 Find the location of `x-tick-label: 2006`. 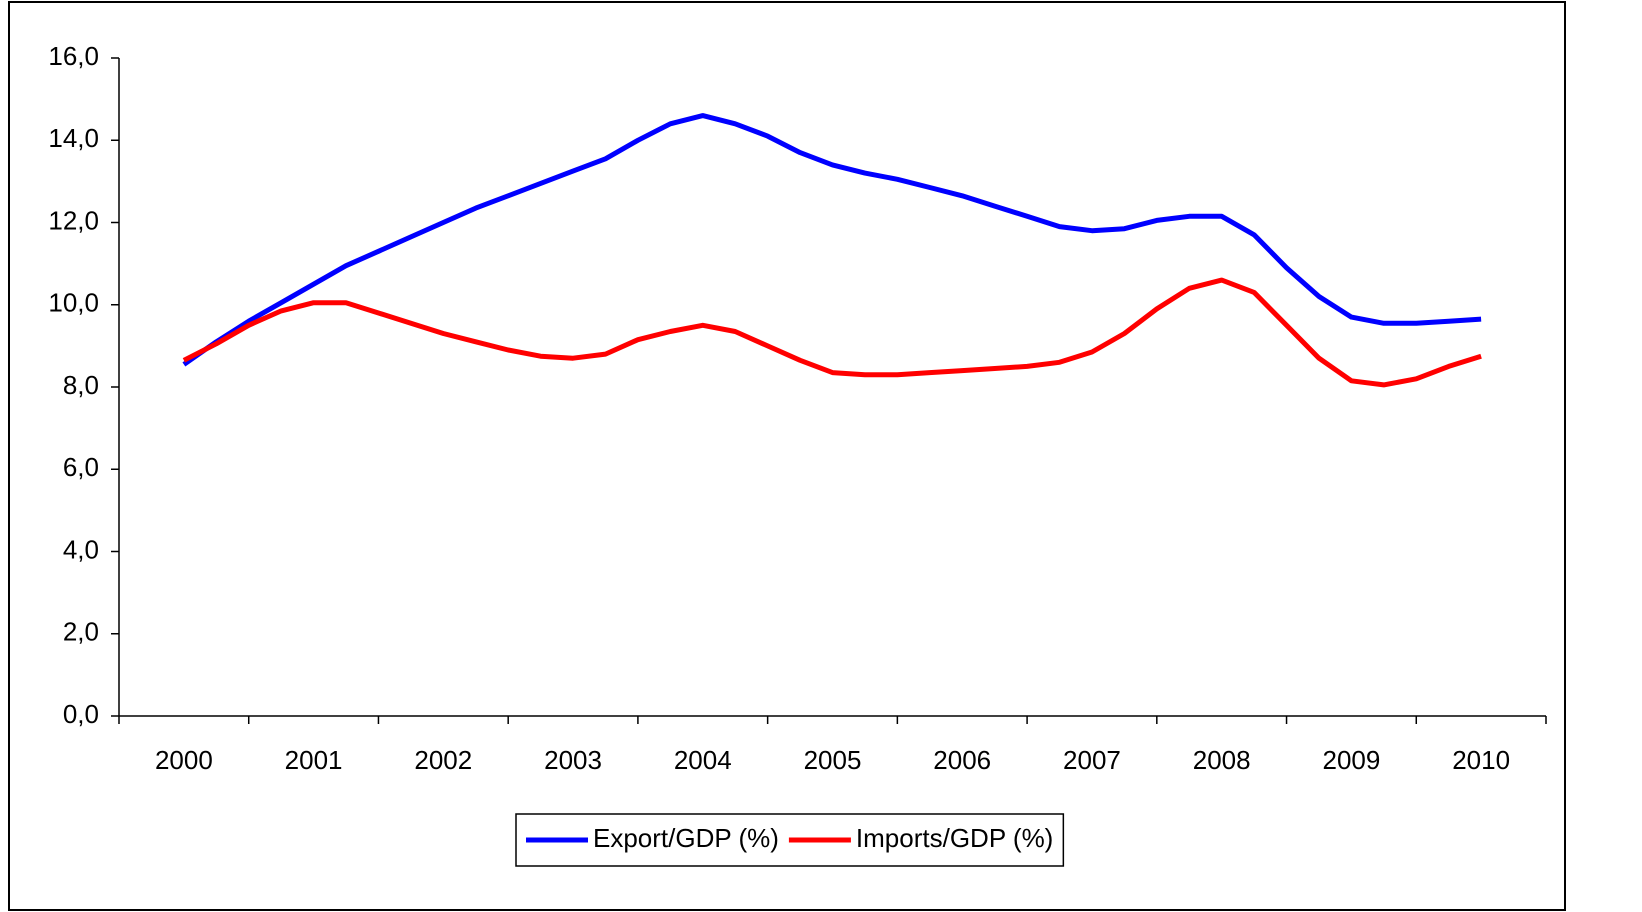

x-tick-label: 2006 is located at coordinates (962, 760).